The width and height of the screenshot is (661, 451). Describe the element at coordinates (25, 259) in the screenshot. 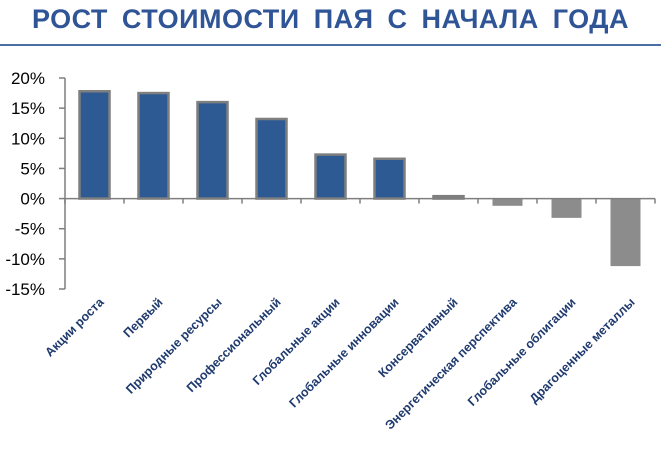

I see `y-tick-label: -10%` at that location.